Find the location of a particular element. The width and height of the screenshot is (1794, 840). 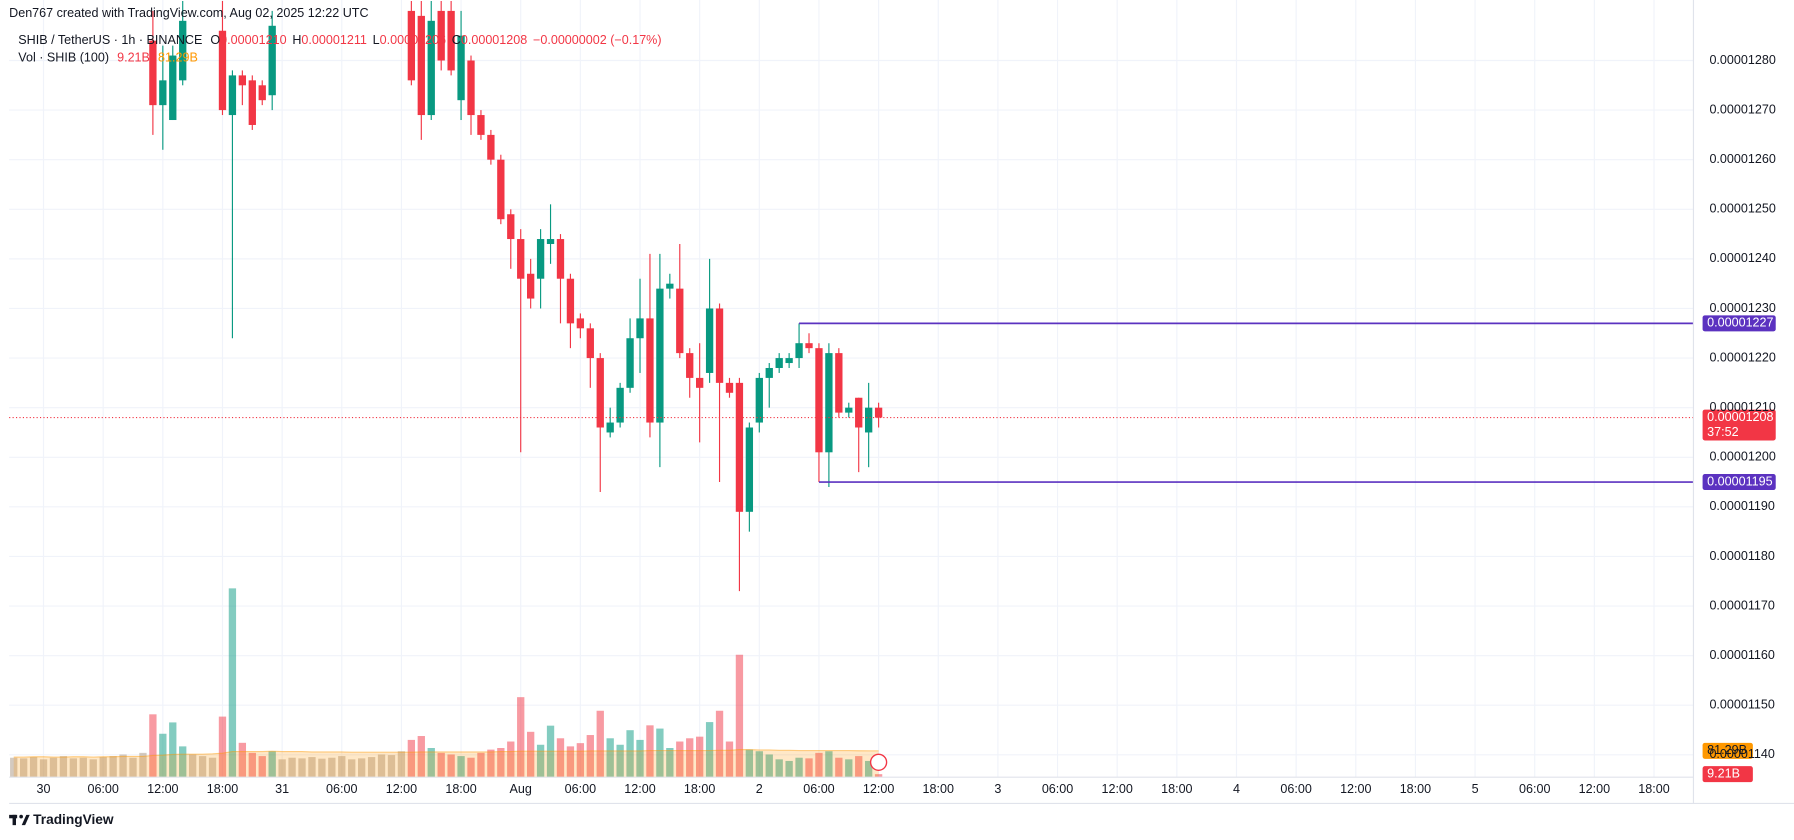

volume-value: 9.21B is located at coordinates (133, 58).